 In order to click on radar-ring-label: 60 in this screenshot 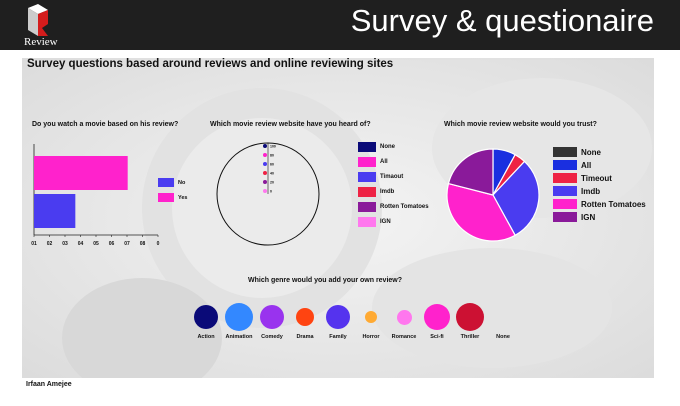, I will do `click(272, 165)`.